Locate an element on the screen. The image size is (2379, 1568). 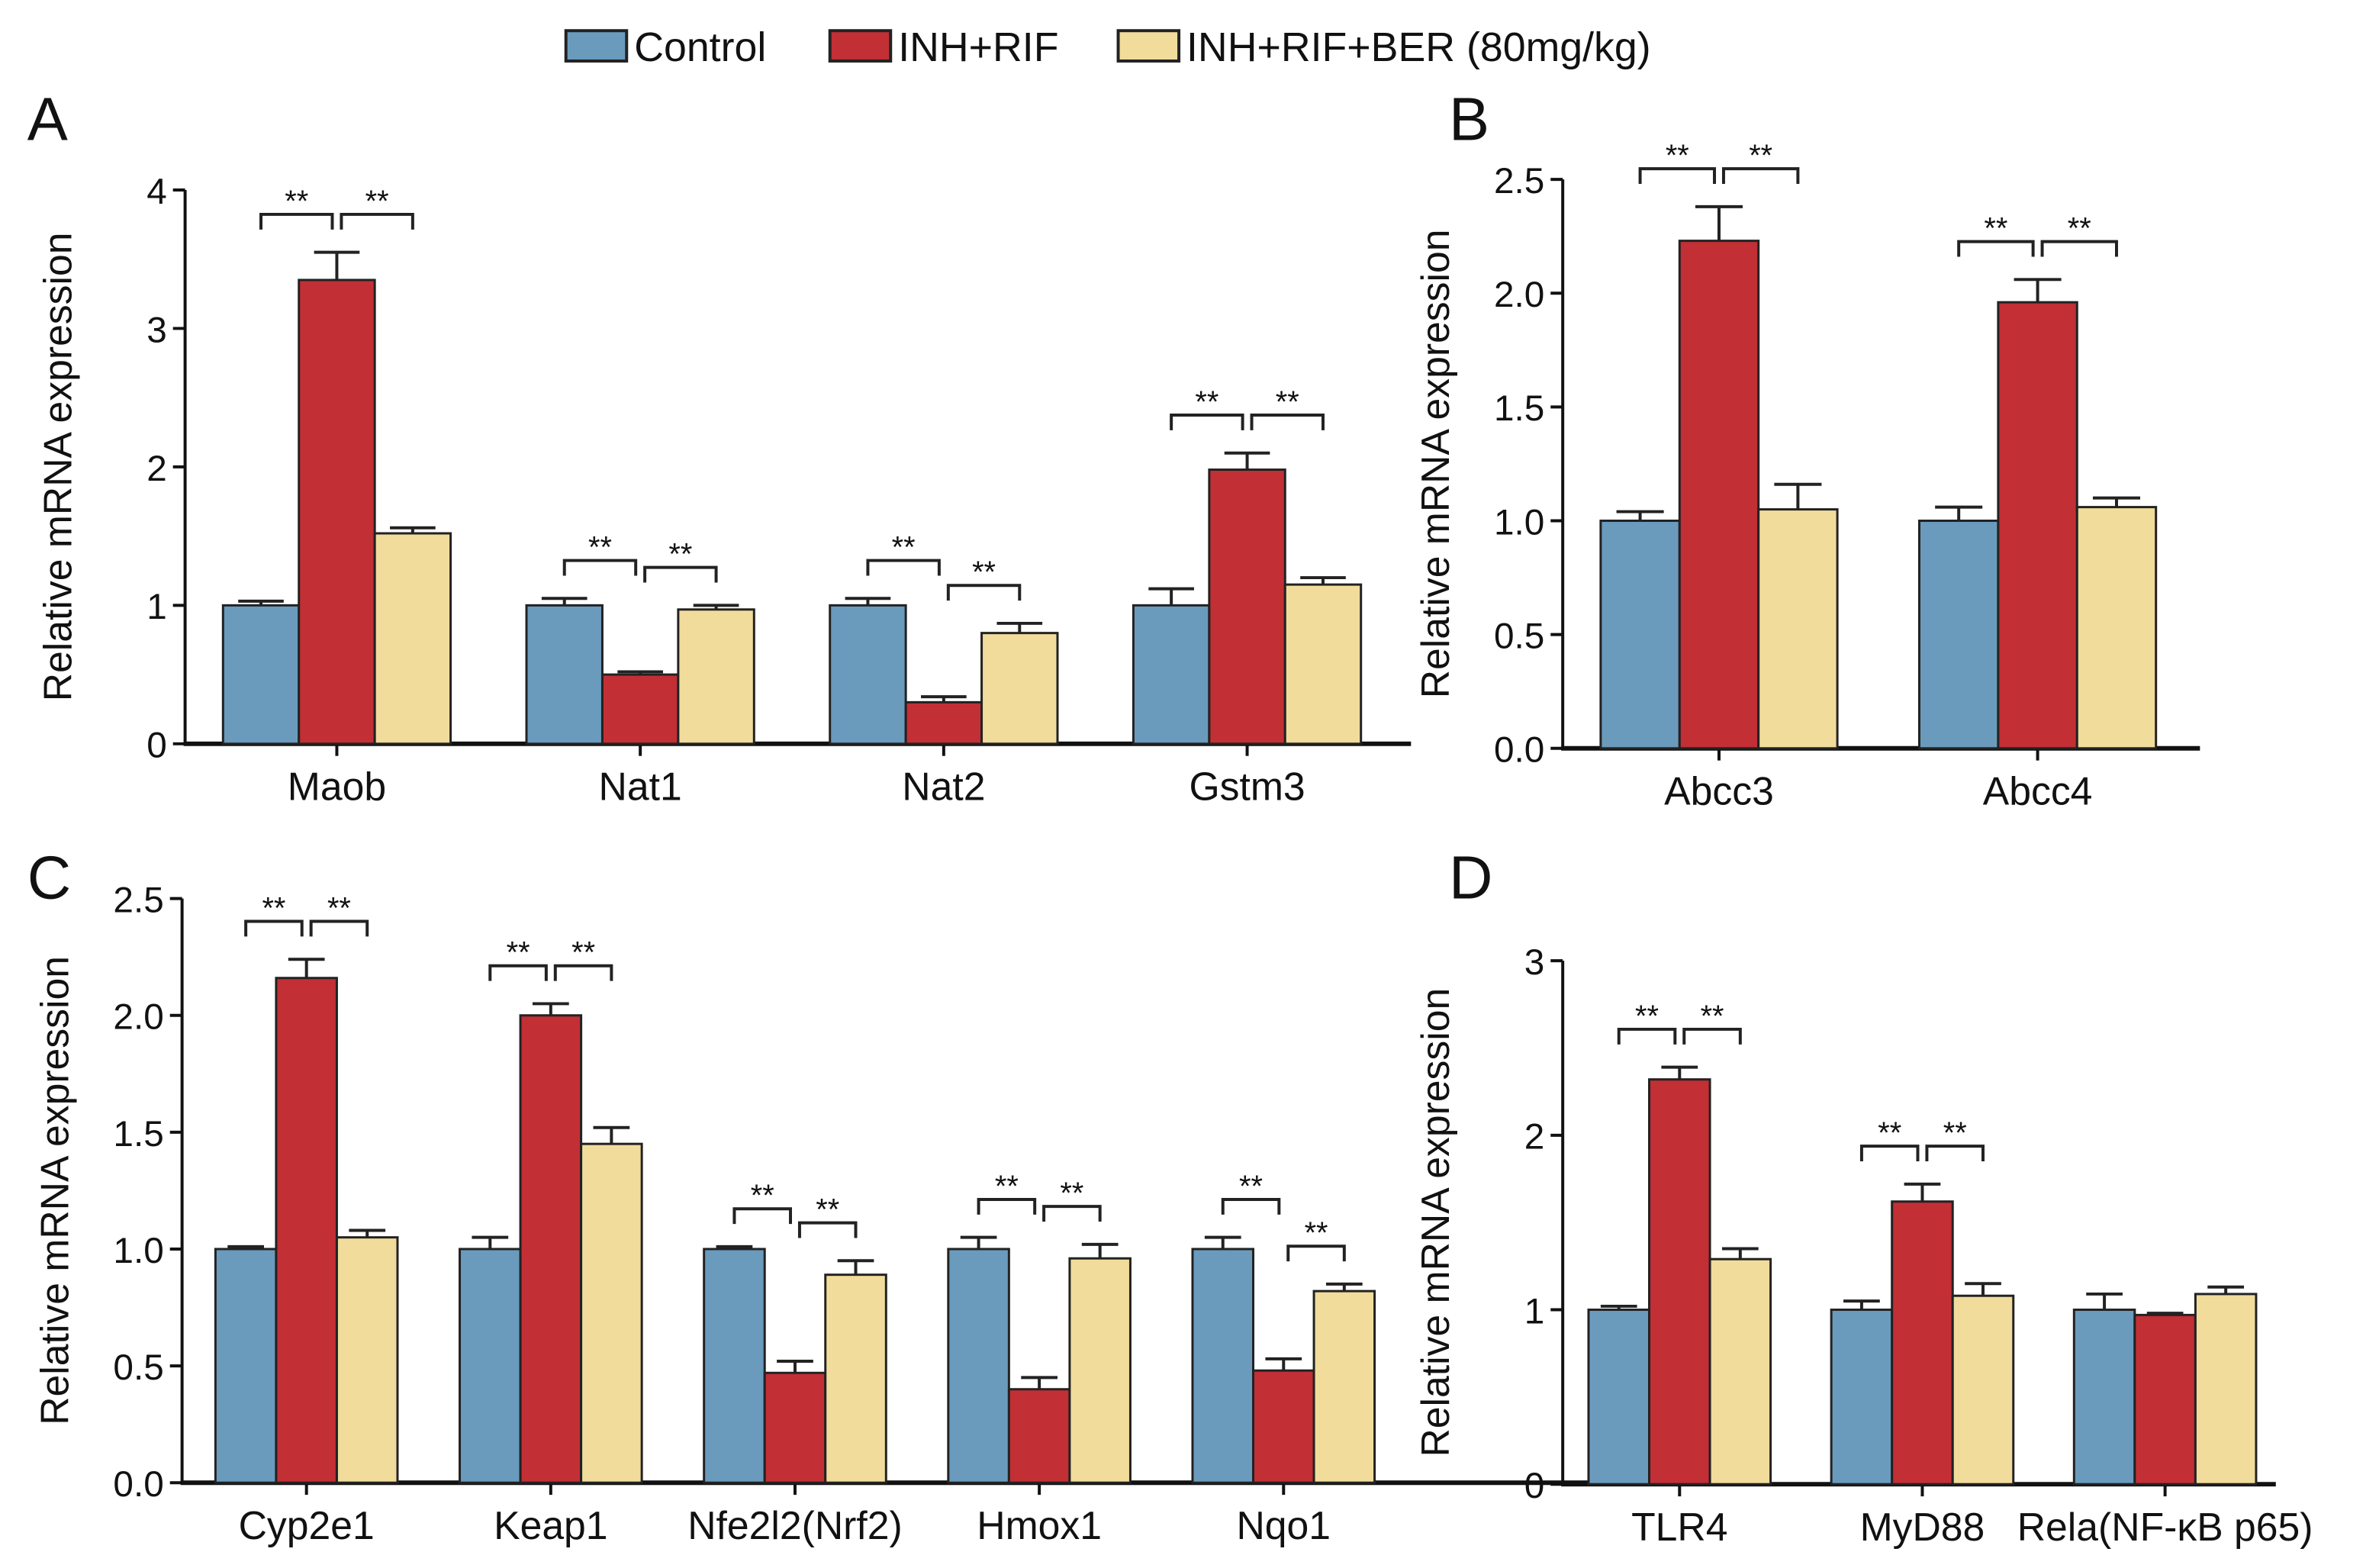
x-tick-label: Nat2 is located at coordinates (943, 786).